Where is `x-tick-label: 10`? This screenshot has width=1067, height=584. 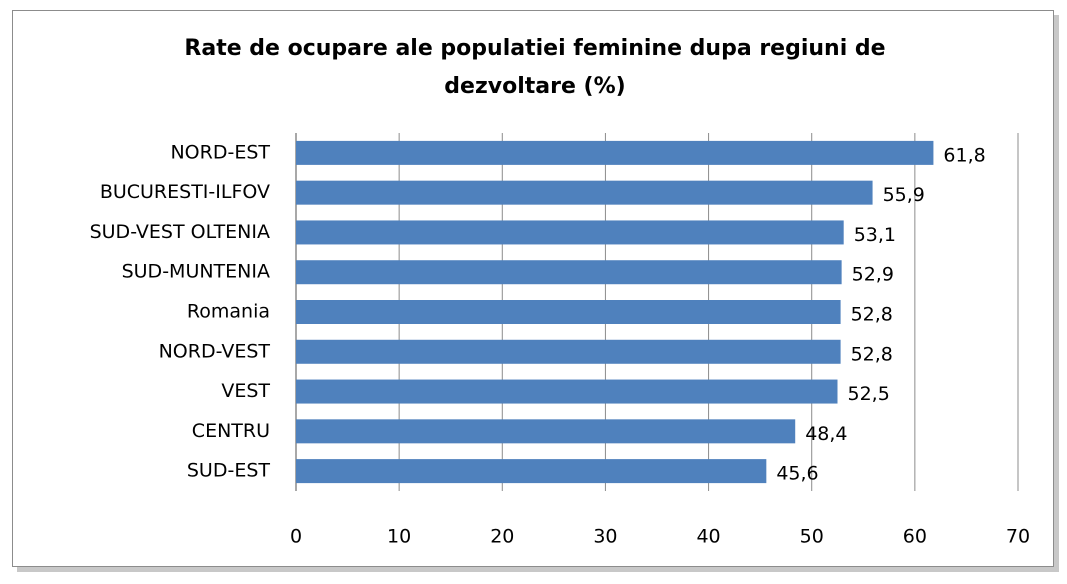
x-tick-label: 10 is located at coordinates (399, 537).